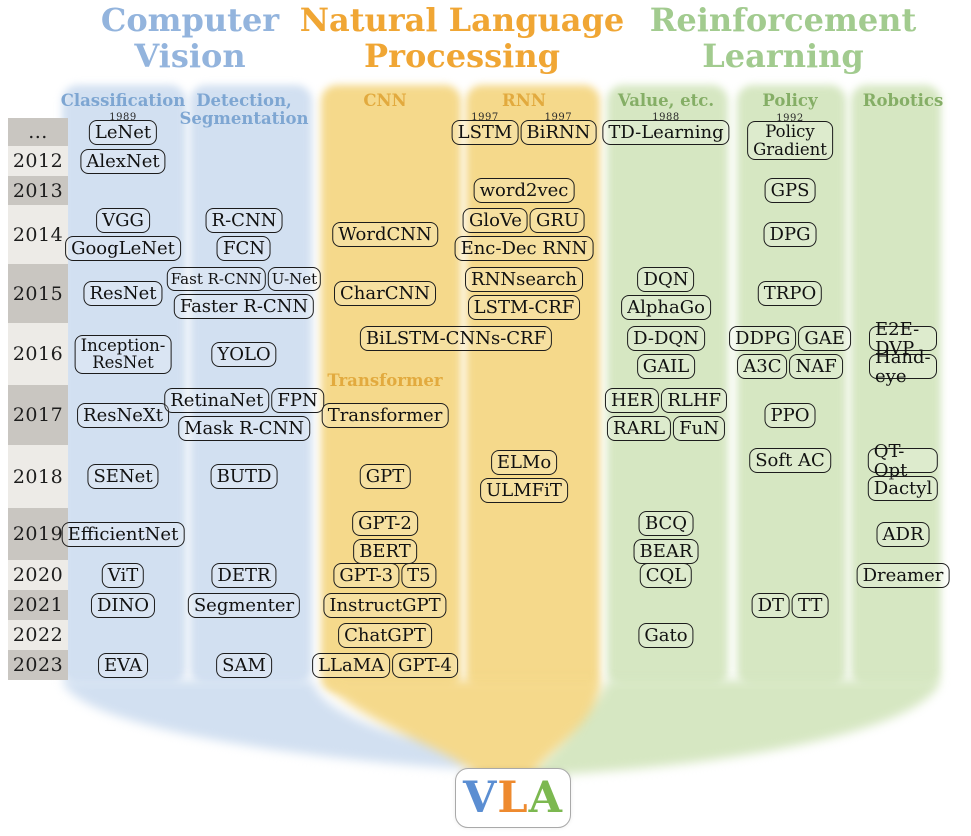  Describe the element at coordinates (385, 605) in the screenshot. I see `cell-2021-cnn: InstructGPT` at that location.